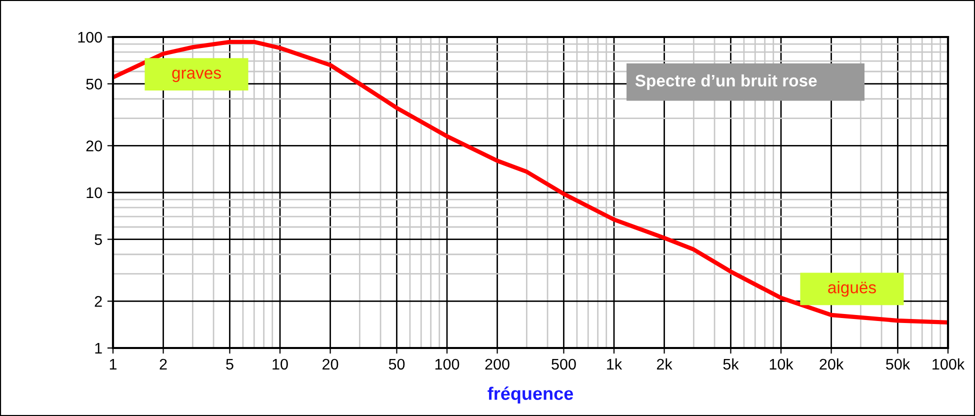 Image resolution: width=975 pixels, height=416 pixels. I want to click on annotation: aiguës, so click(852, 289).